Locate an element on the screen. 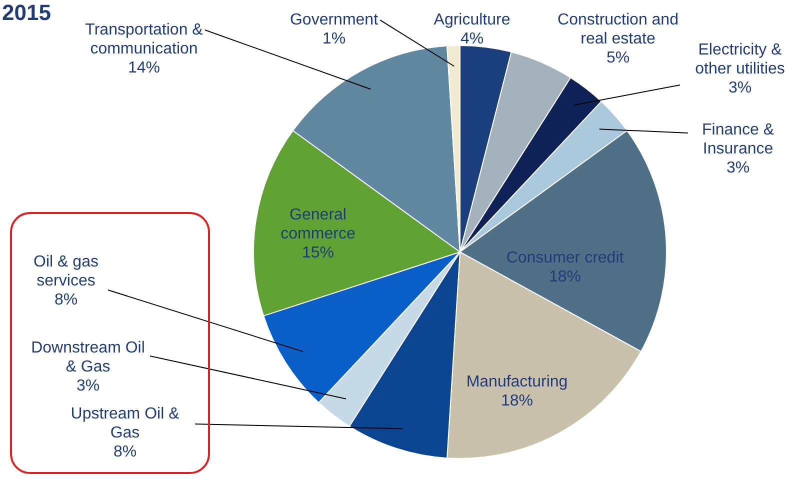 This screenshot has height=479, width=800. slice-label: General commerce is located at coordinates (318, 224).